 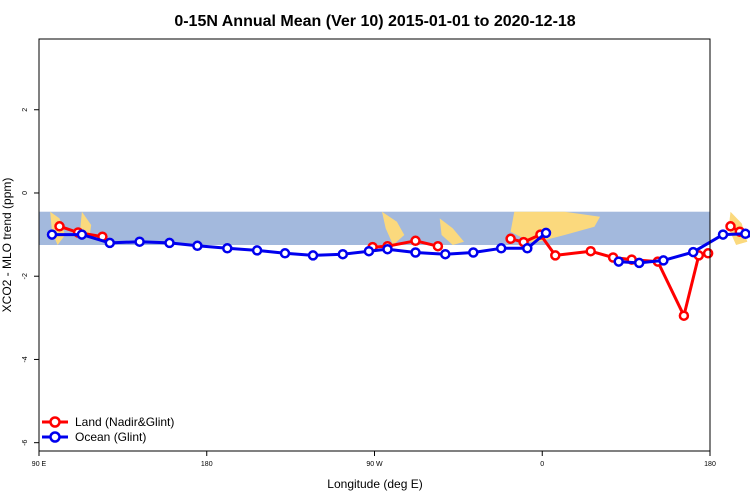 What do you see at coordinates (374, 484) in the screenshot?
I see `x-axis-label: Longitude (deg E)` at bounding box center [374, 484].